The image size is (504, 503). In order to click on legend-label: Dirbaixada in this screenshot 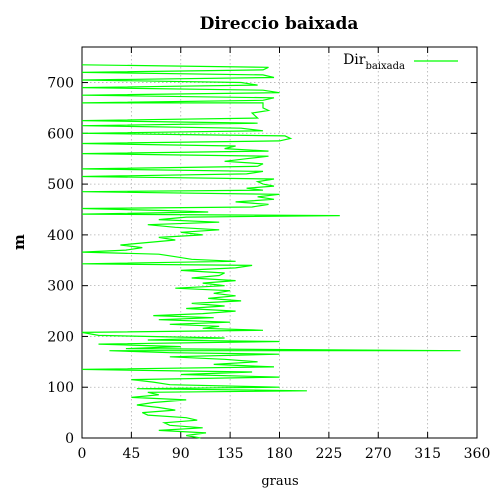, I will do `click(374, 62)`.